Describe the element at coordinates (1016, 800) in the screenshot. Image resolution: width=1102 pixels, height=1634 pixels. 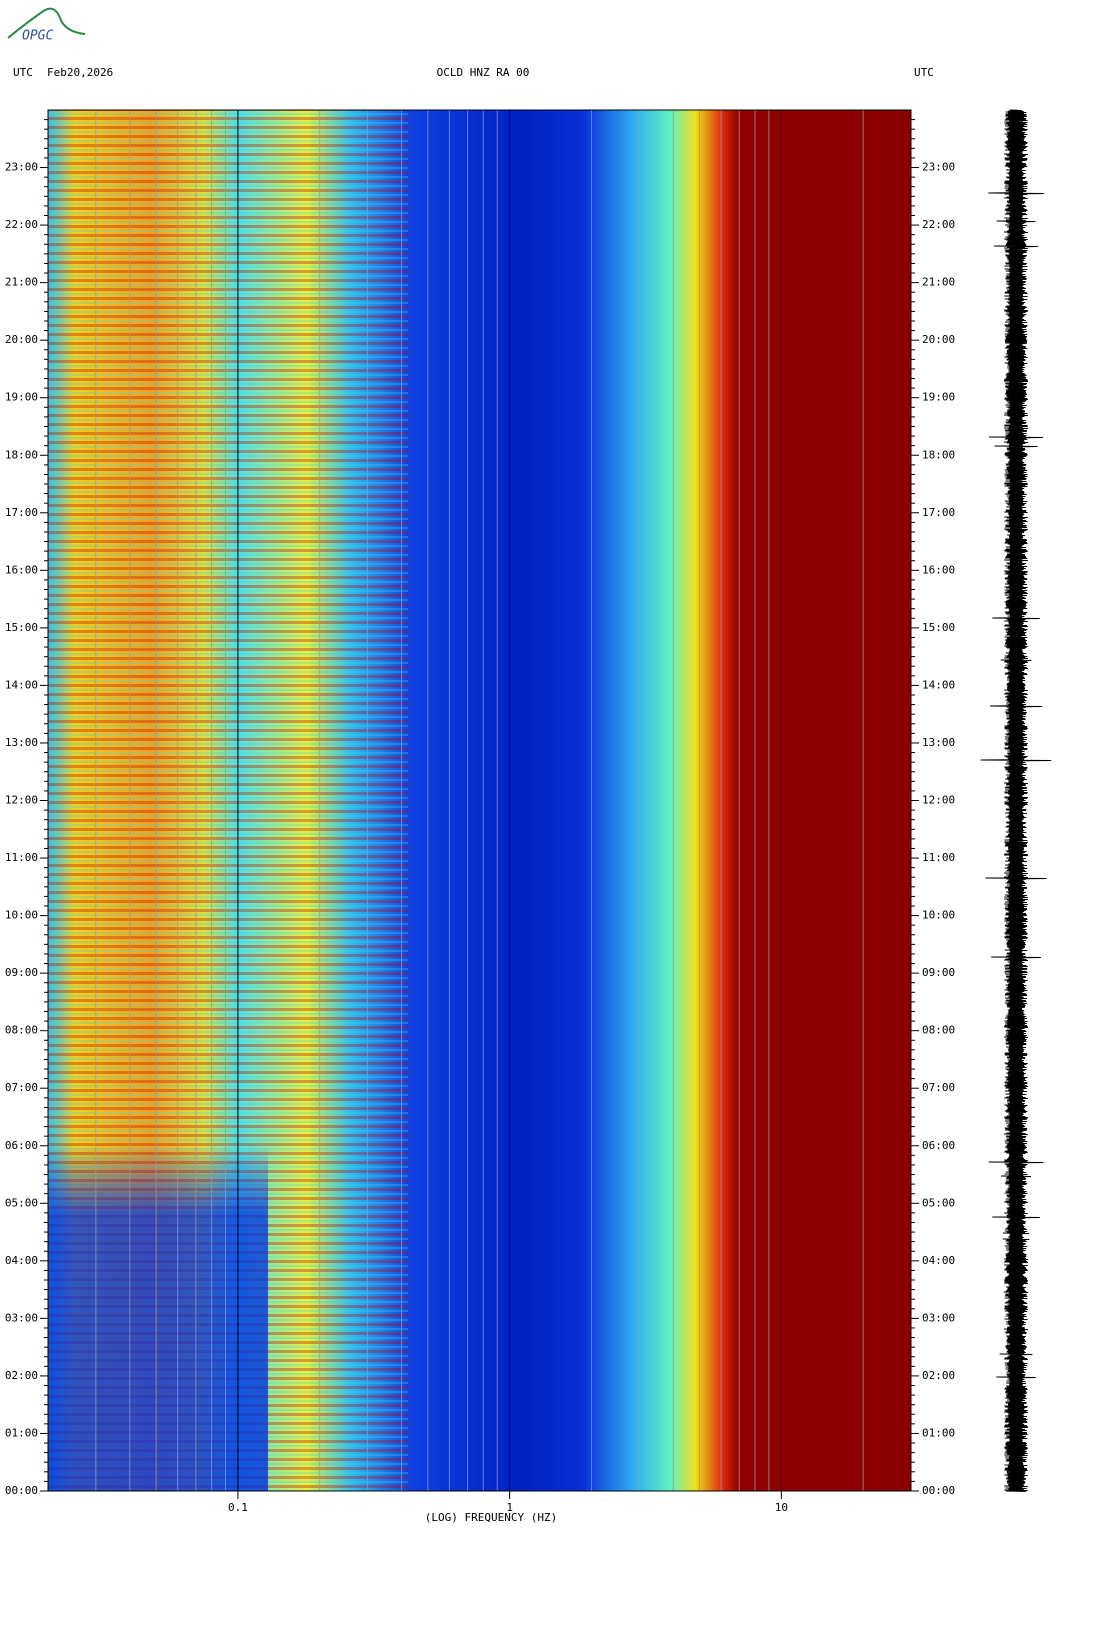
I see `seismogram-trace` at that location.